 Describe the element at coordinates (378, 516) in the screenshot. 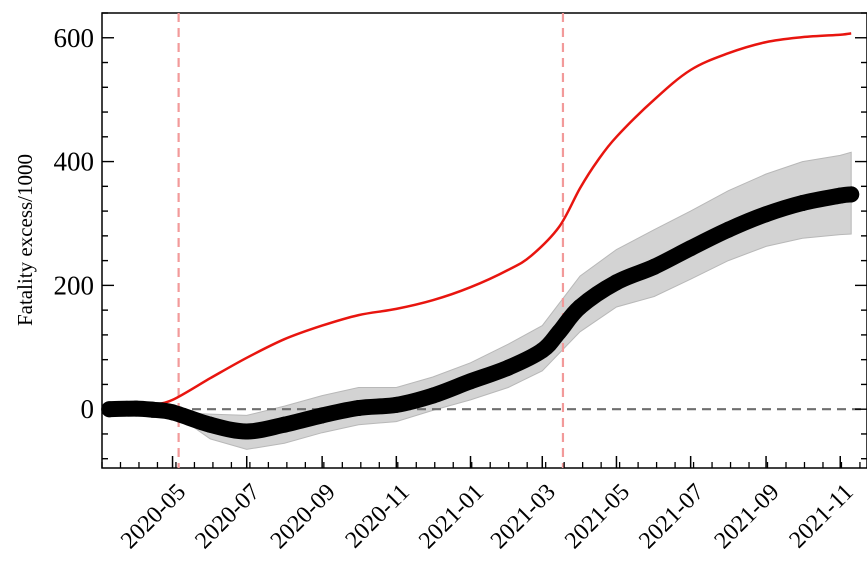

I see `x-tick-label: 2020-11` at that location.